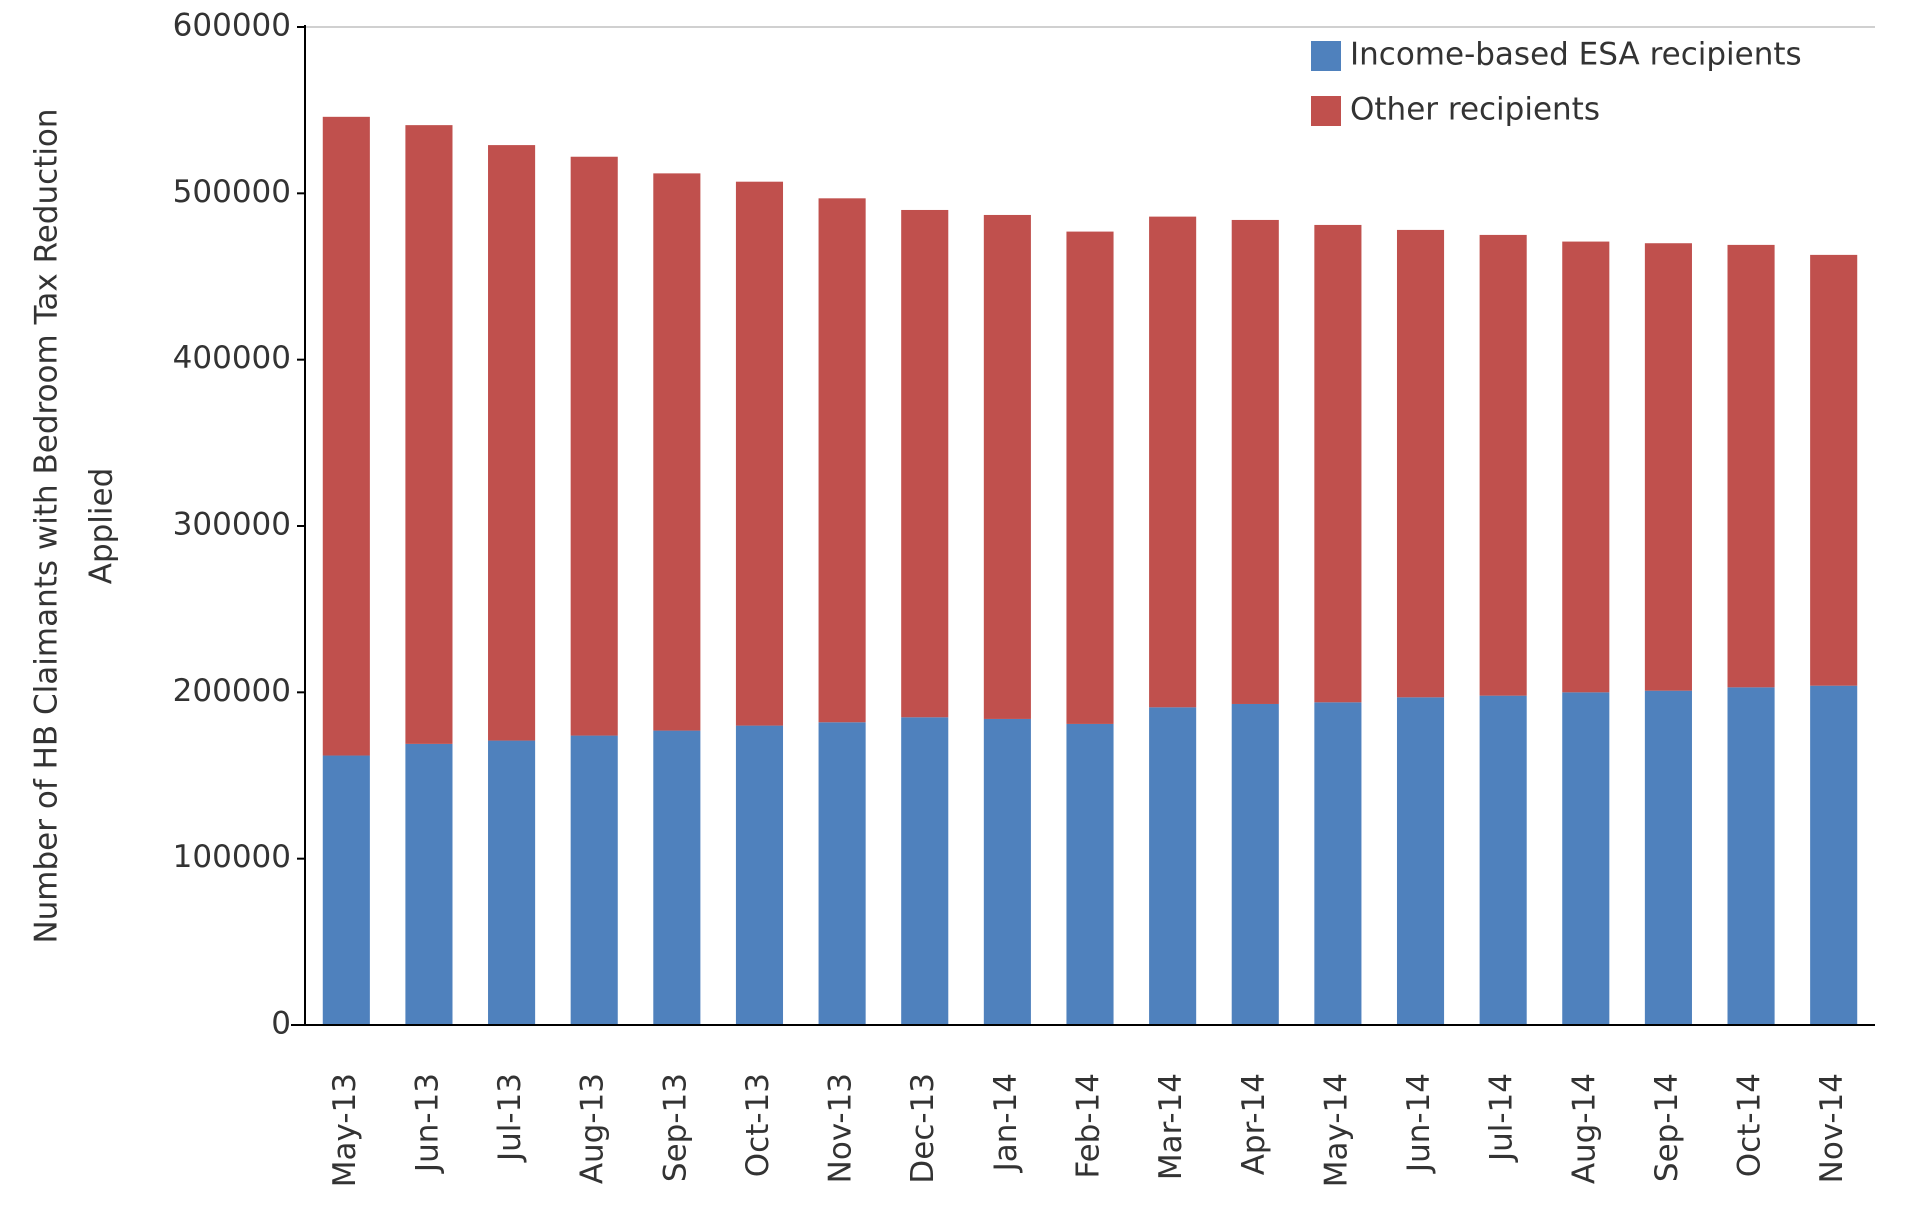 This screenshot has width=1920, height=1223. What do you see at coordinates (232, 691) in the screenshot?
I see `y-tick-label: 200000` at bounding box center [232, 691].